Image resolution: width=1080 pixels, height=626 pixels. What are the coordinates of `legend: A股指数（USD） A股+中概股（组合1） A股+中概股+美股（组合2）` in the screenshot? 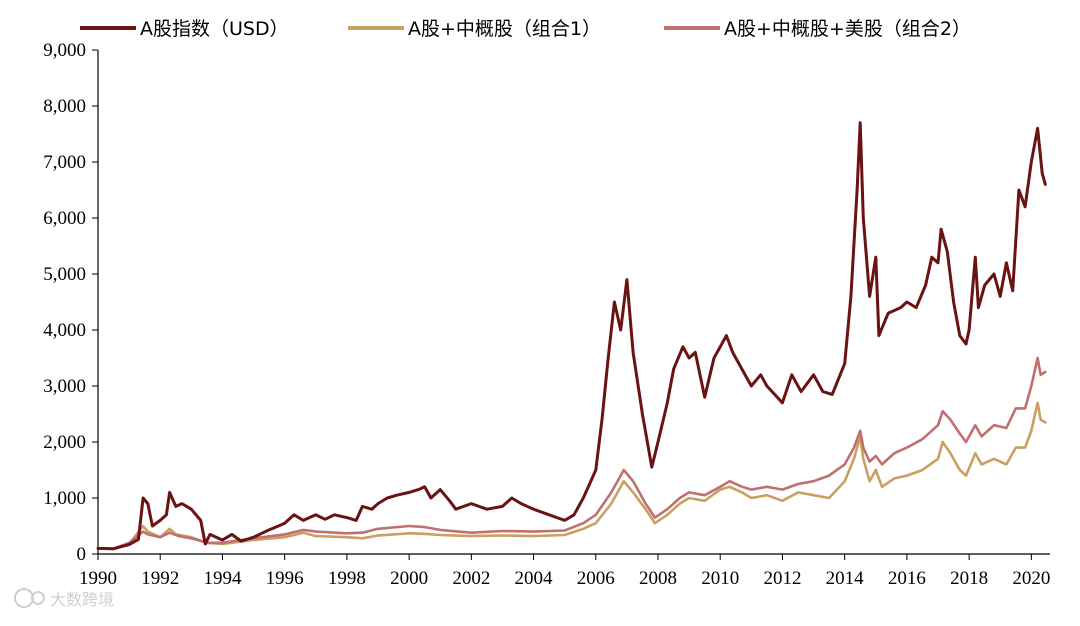 It's located at (525, 29).